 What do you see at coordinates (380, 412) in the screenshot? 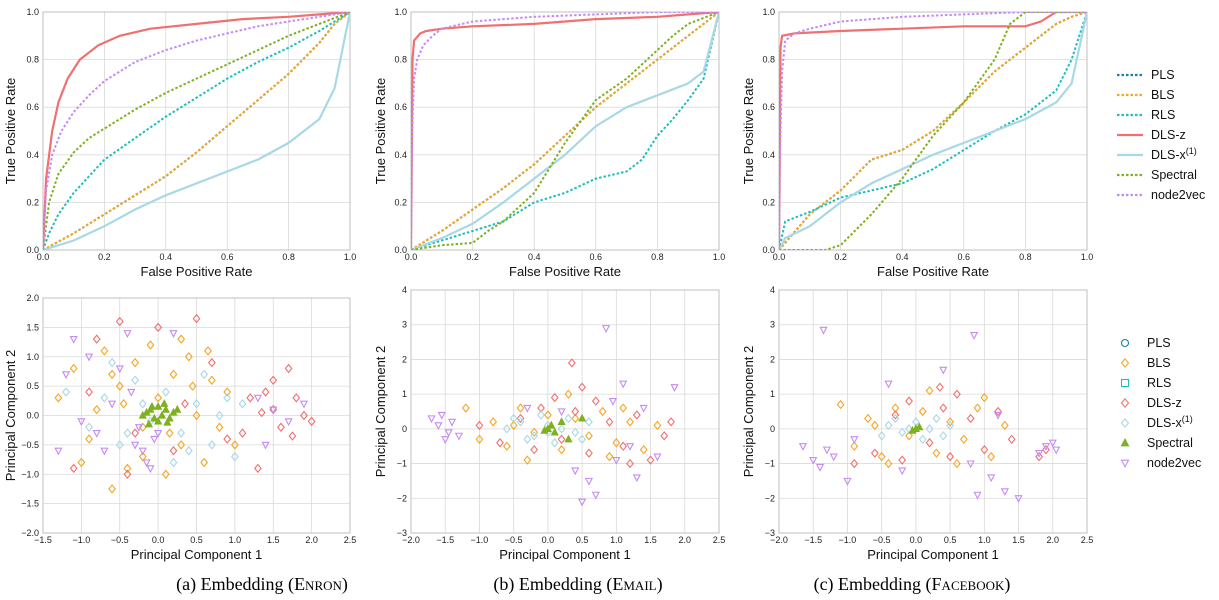
I see `y-axis-label: Principal Component 2` at bounding box center [380, 412].